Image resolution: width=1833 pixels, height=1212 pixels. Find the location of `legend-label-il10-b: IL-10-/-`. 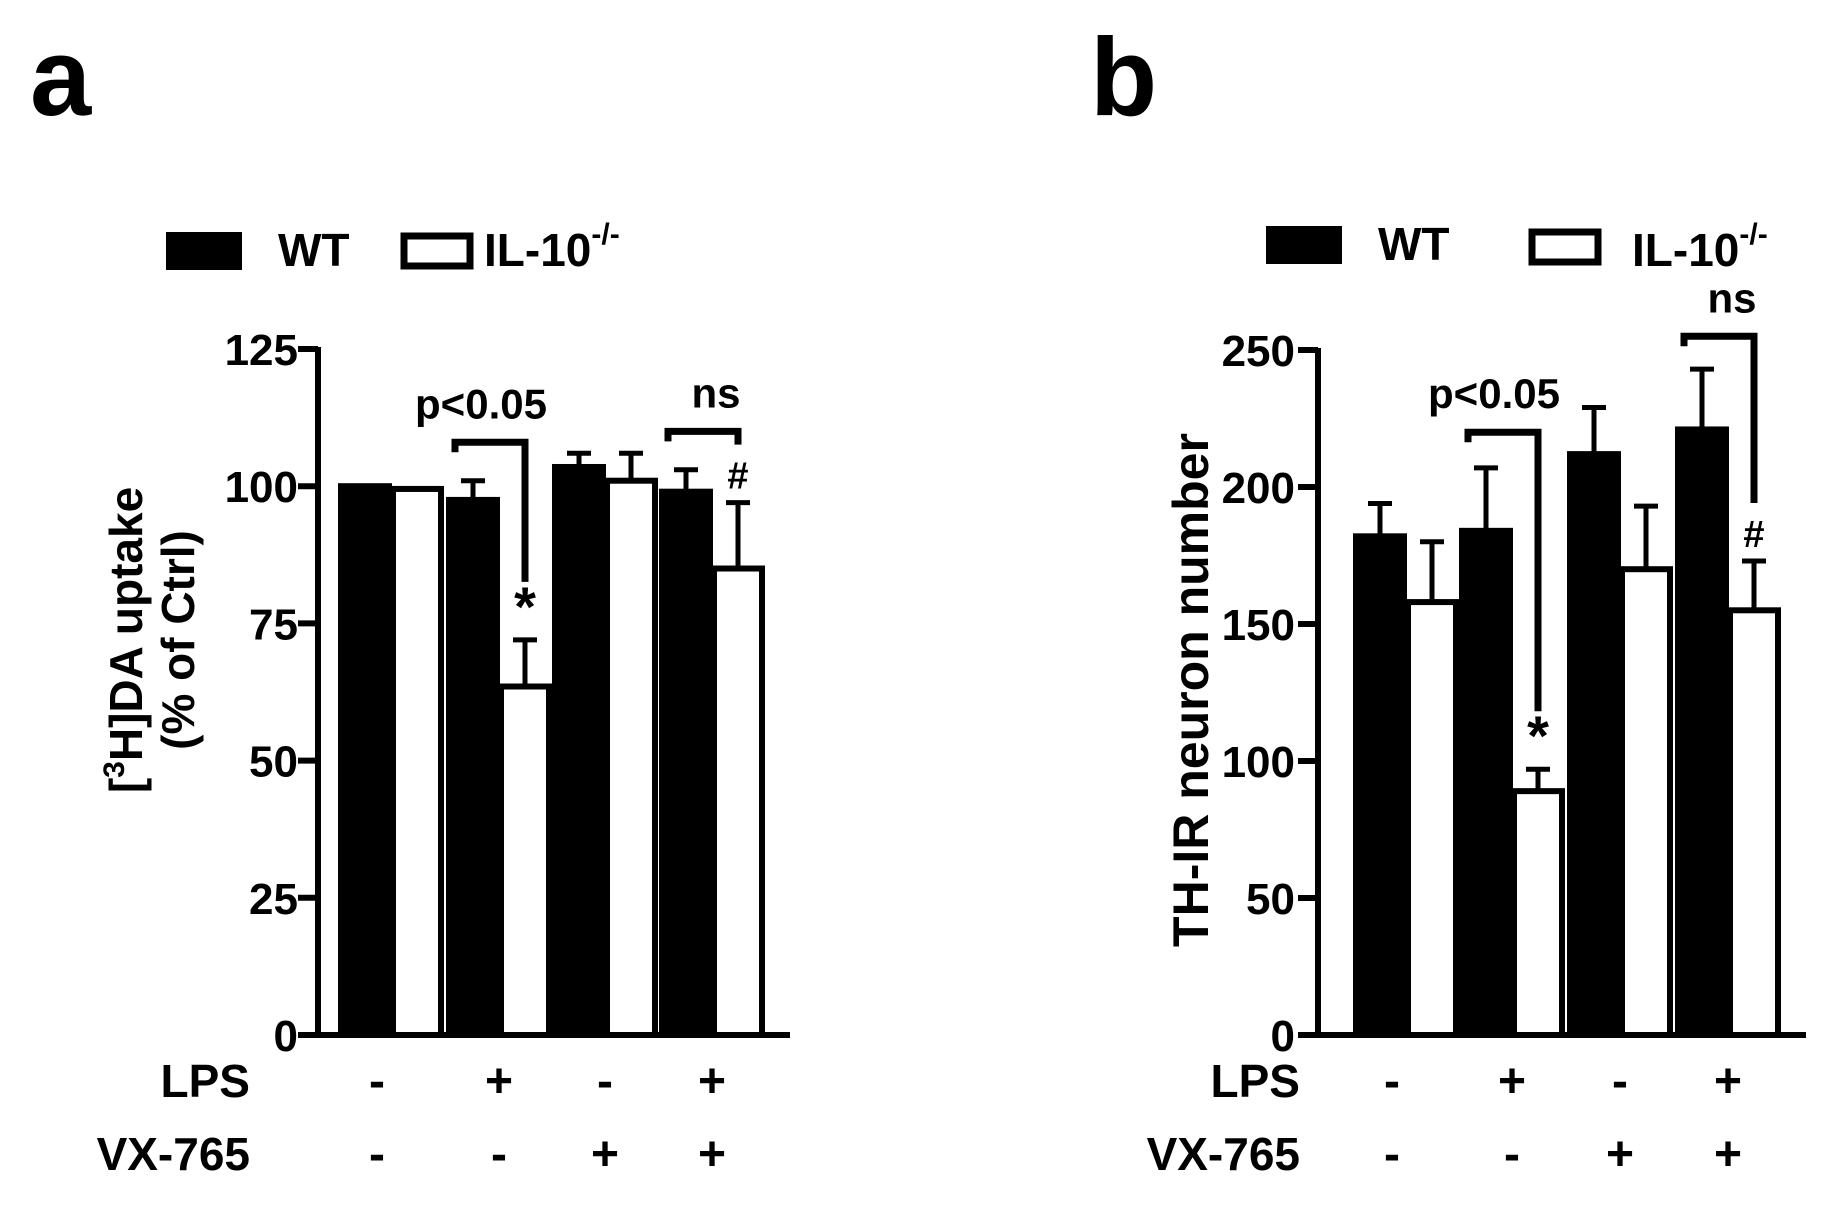

legend-label-il10-b: IL-10-/- is located at coordinates (1700, 247).